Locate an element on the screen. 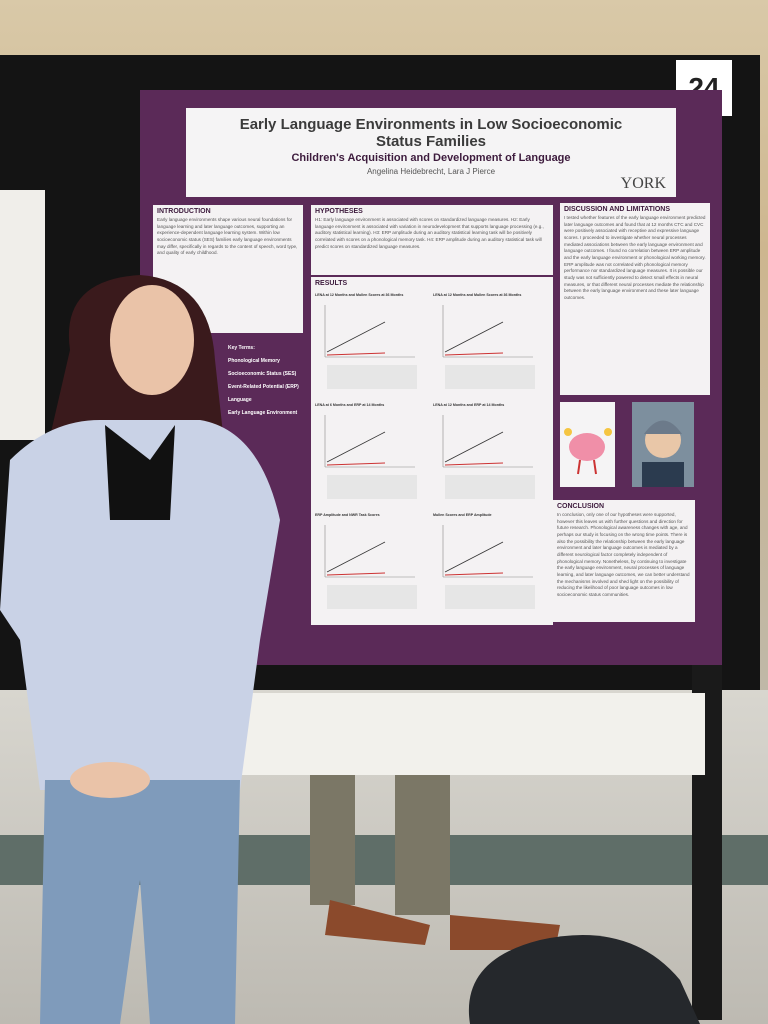 Image resolution: width=768 pixels, height=1024 pixels. child-photo is located at coordinates (663, 444).